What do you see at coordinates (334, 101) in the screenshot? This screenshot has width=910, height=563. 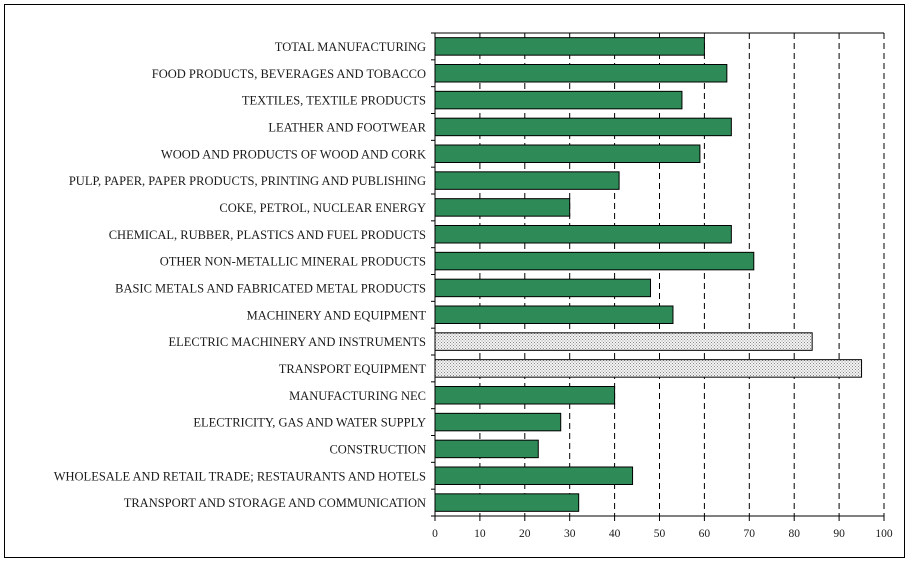 I see `category-label: TEXTILES, TEXTILE PRODUCTS` at bounding box center [334, 101].